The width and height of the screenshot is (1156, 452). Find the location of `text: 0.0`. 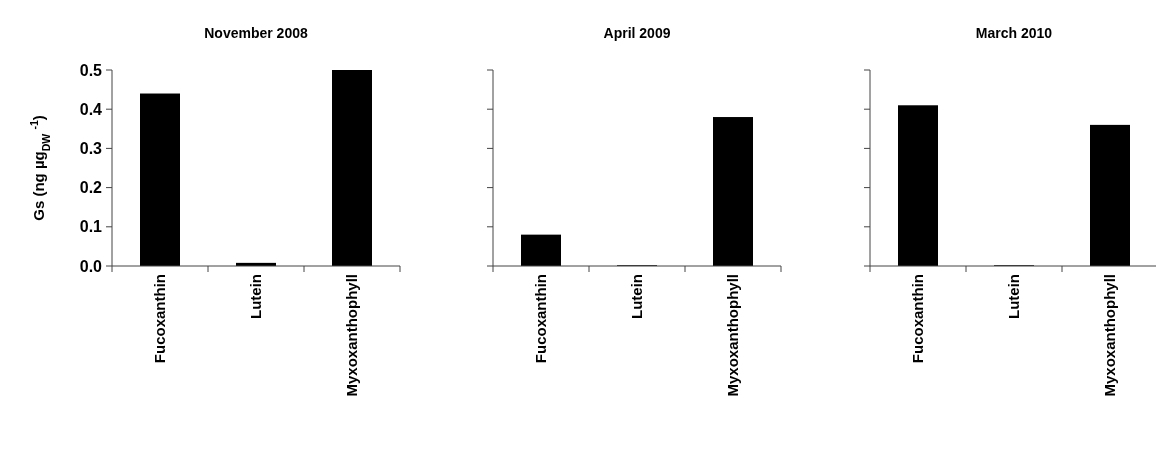

text: 0.0 is located at coordinates (90, 266).